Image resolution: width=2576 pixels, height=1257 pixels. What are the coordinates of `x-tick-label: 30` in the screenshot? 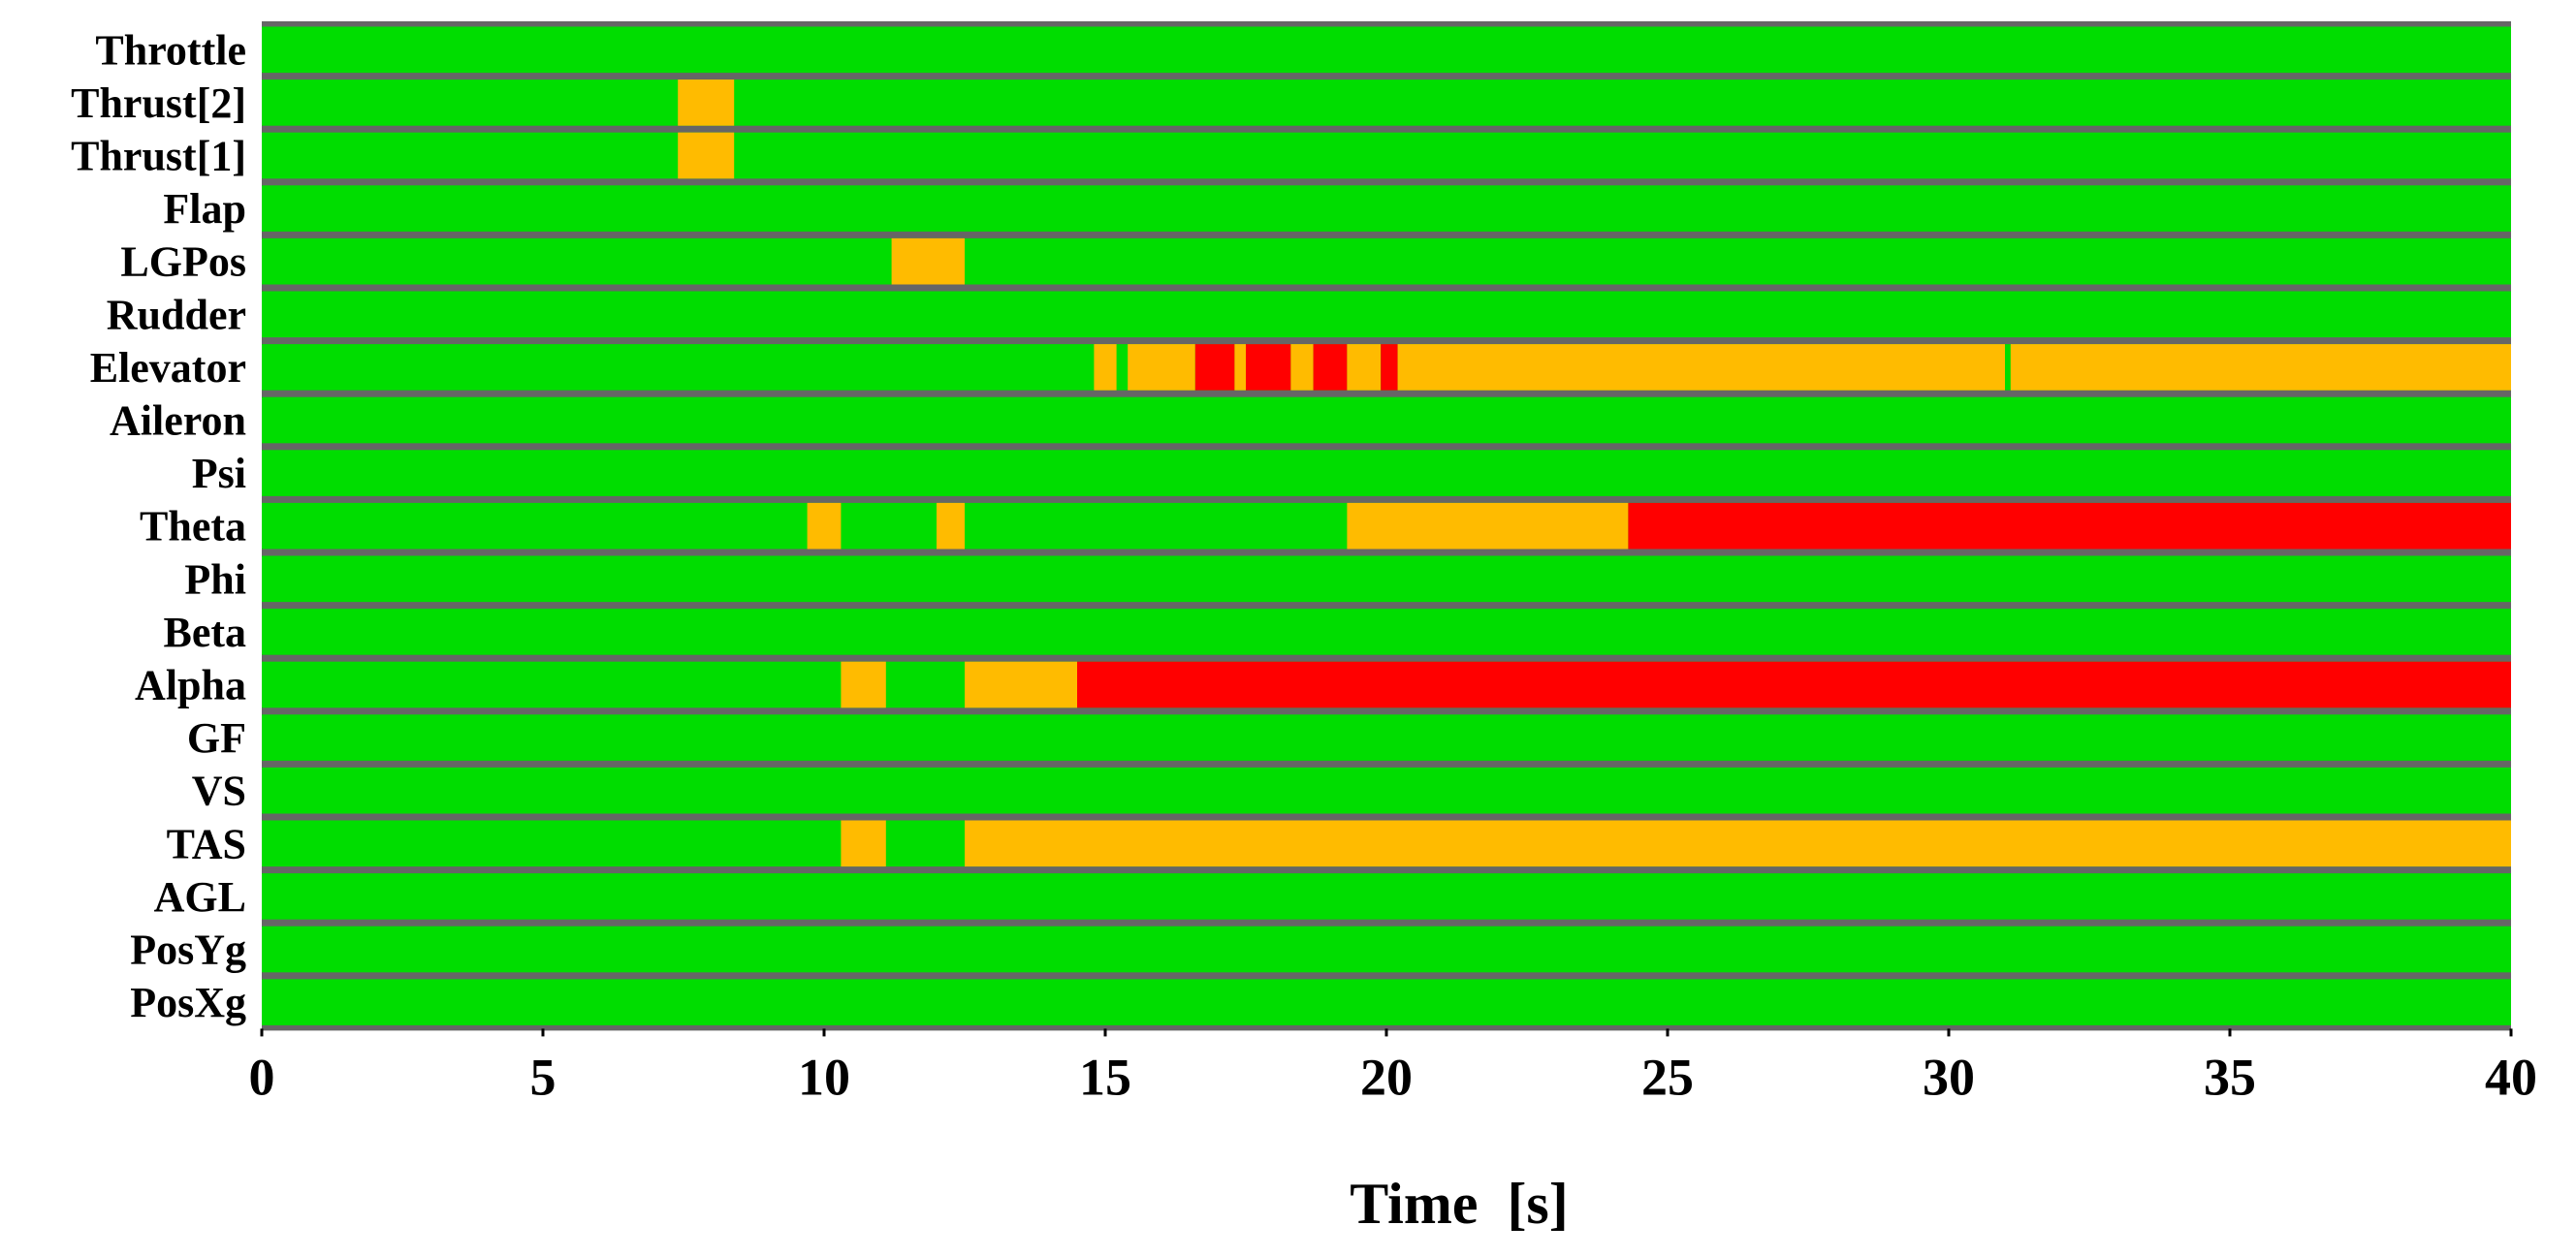 It's located at (1949, 1077).